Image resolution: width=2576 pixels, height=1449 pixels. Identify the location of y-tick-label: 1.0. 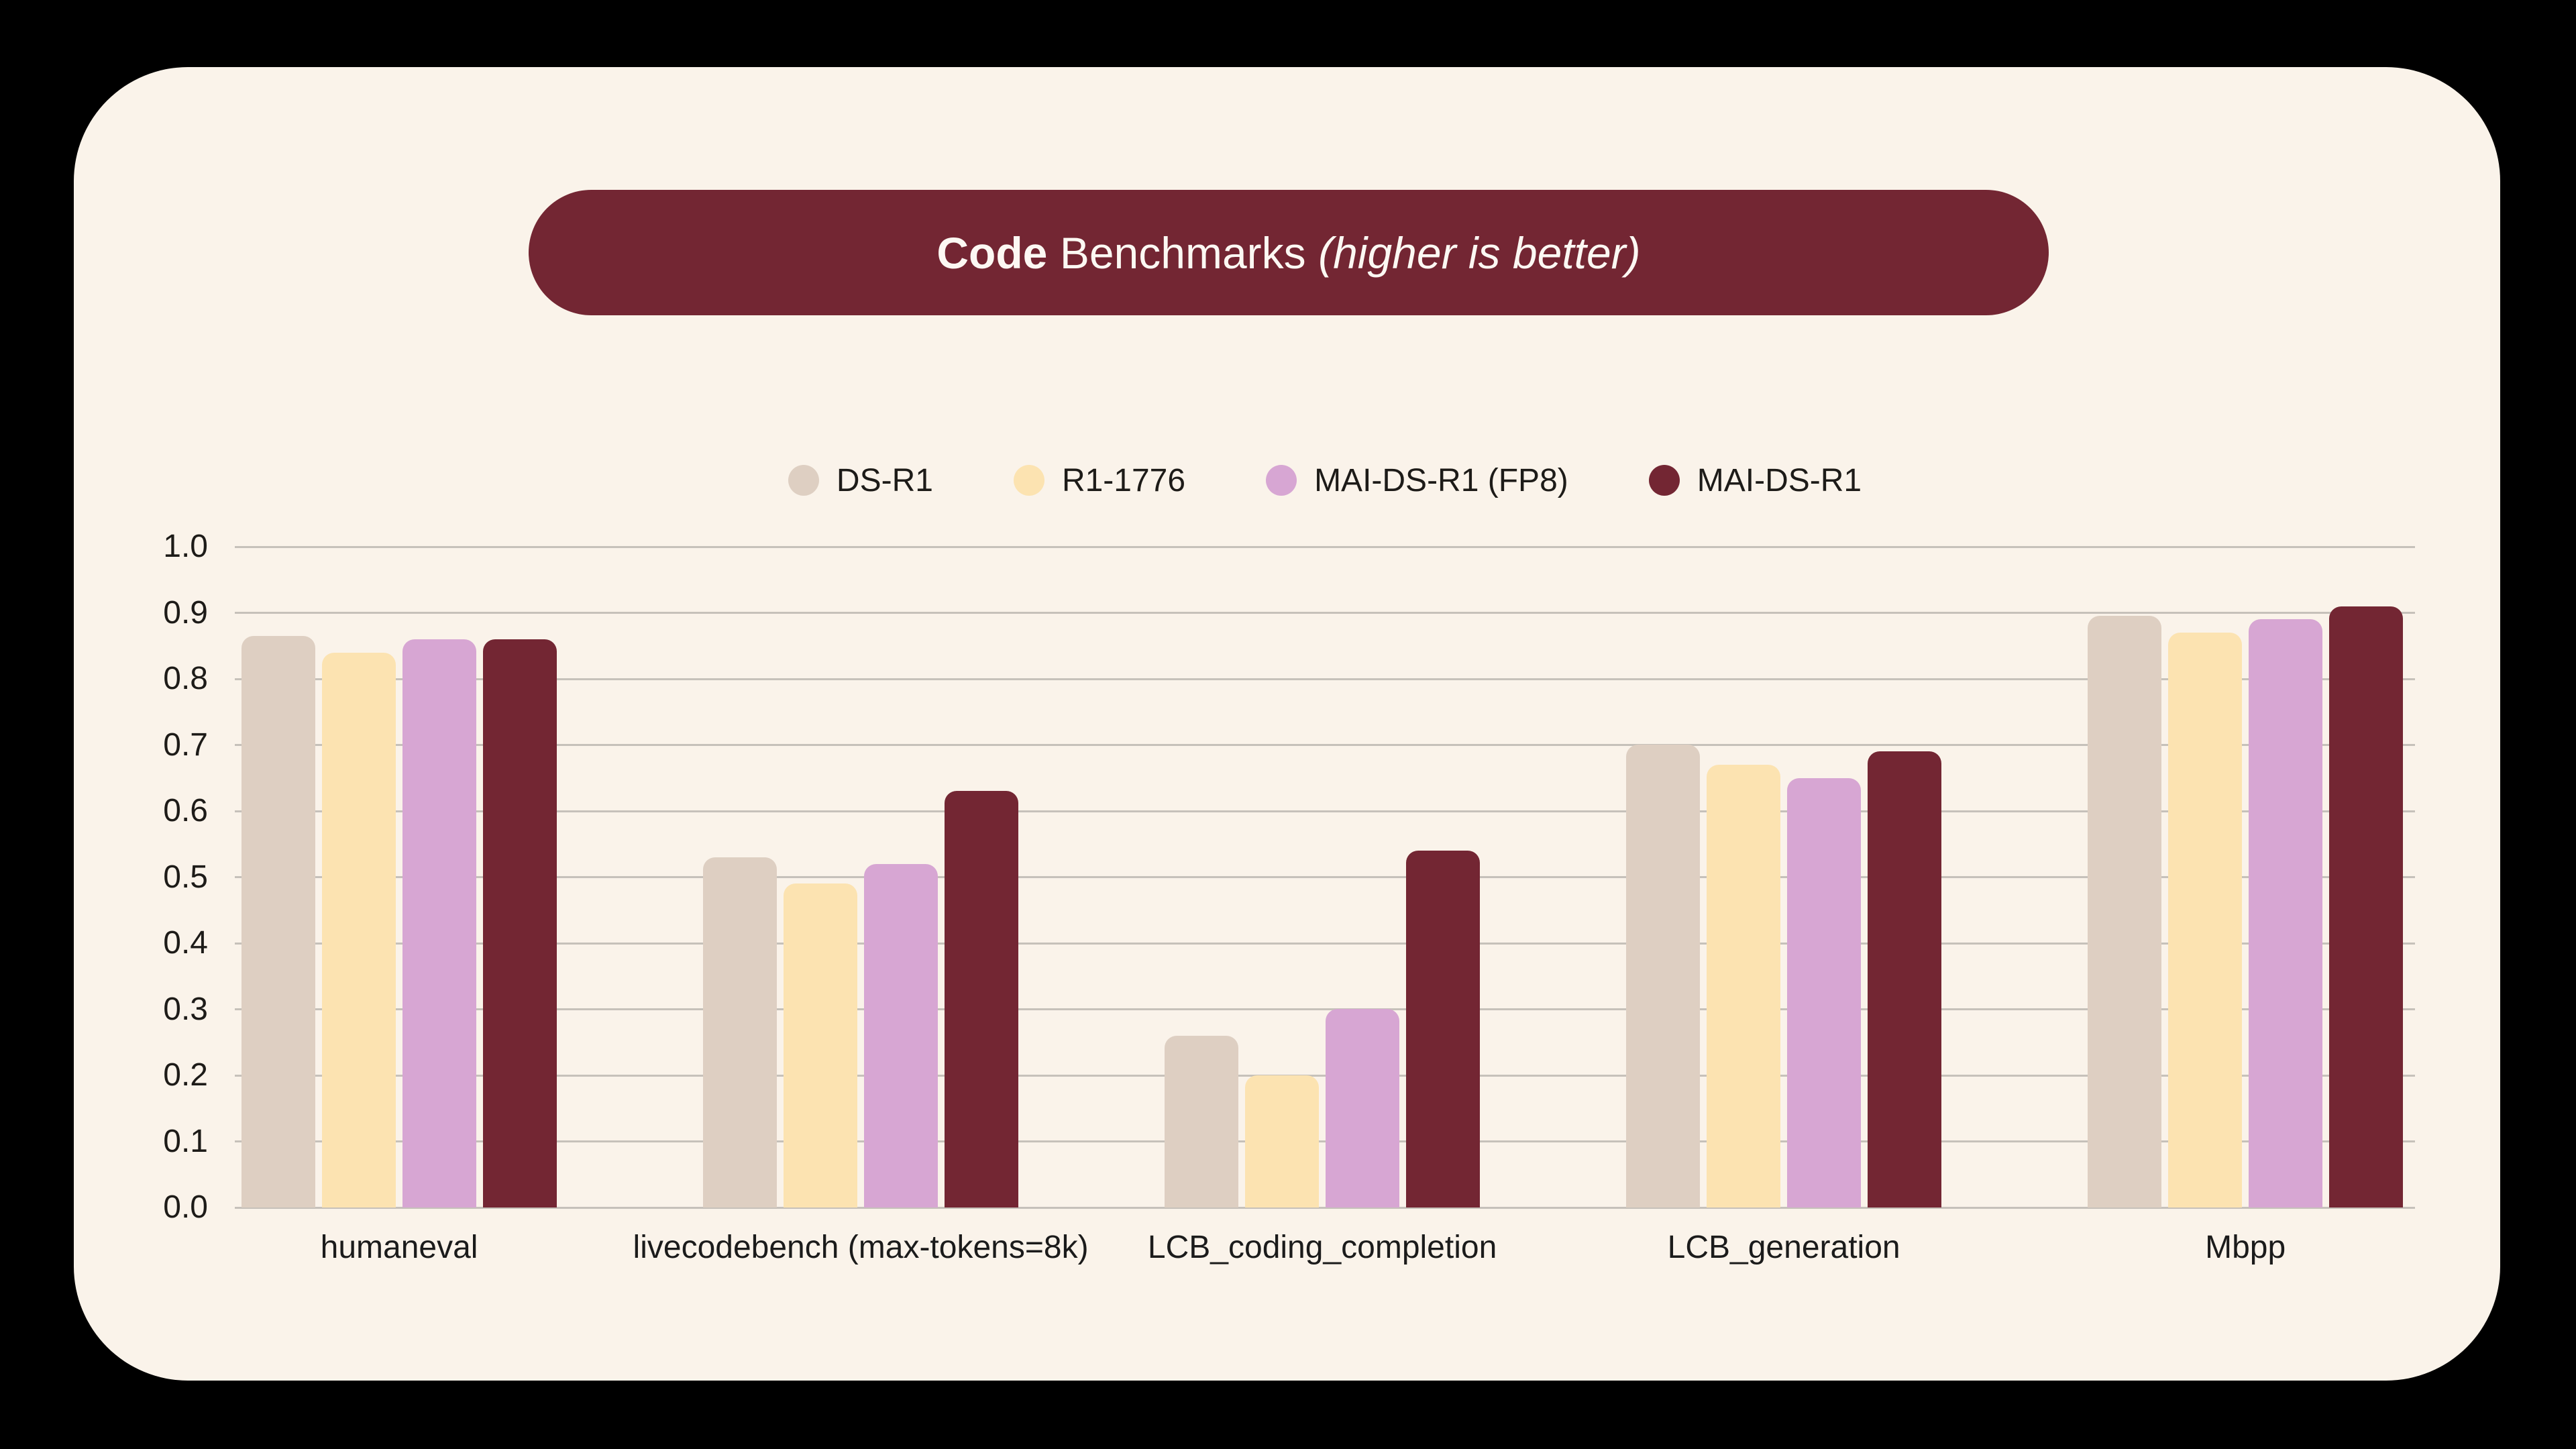
(185, 546).